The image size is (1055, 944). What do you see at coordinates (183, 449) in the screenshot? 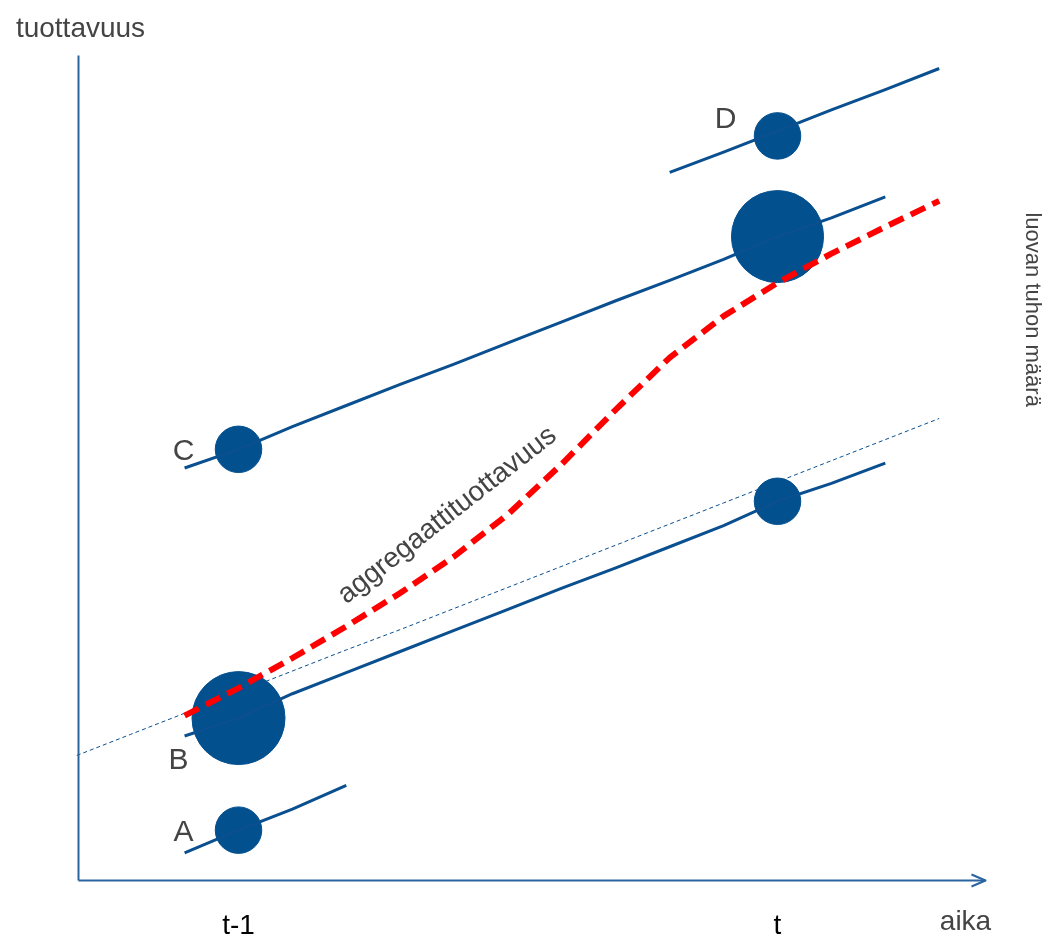
I see `annotation: C` at bounding box center [183, 449].